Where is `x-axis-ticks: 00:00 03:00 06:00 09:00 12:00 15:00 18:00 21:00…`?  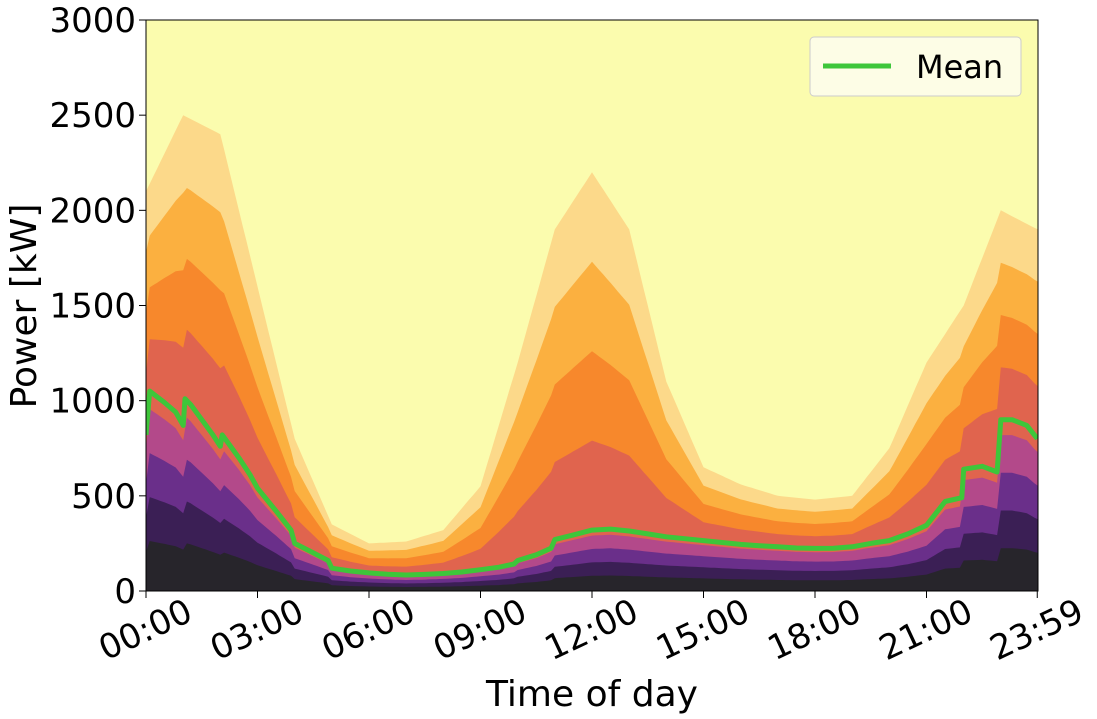 x-axis-ticks: 00:00 03:00 06:00 09:00 12:00 15:00 18:00 21:00… is located at coordinates (591, 630).